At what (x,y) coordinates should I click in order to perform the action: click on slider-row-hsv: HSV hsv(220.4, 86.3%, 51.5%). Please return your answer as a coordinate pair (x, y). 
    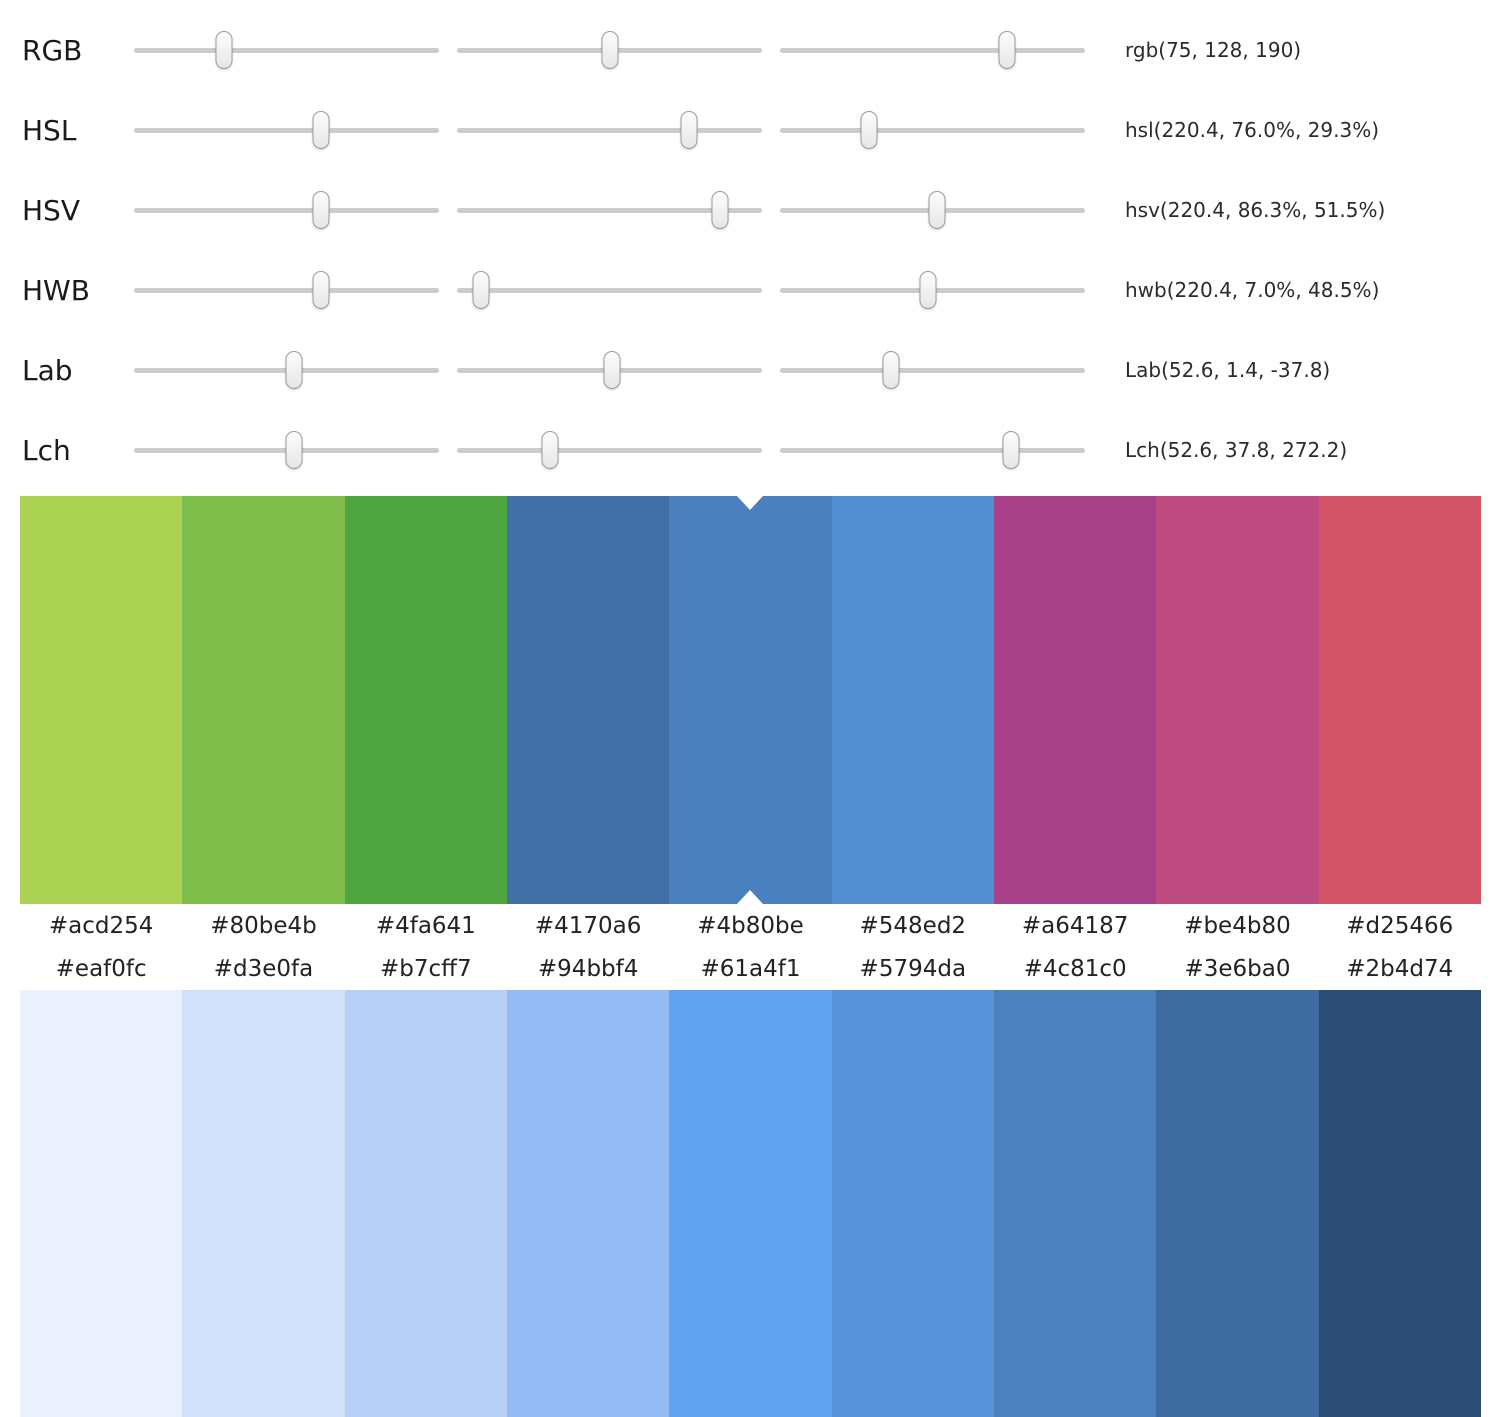
    Looking at the image, I should click on (750, 210).